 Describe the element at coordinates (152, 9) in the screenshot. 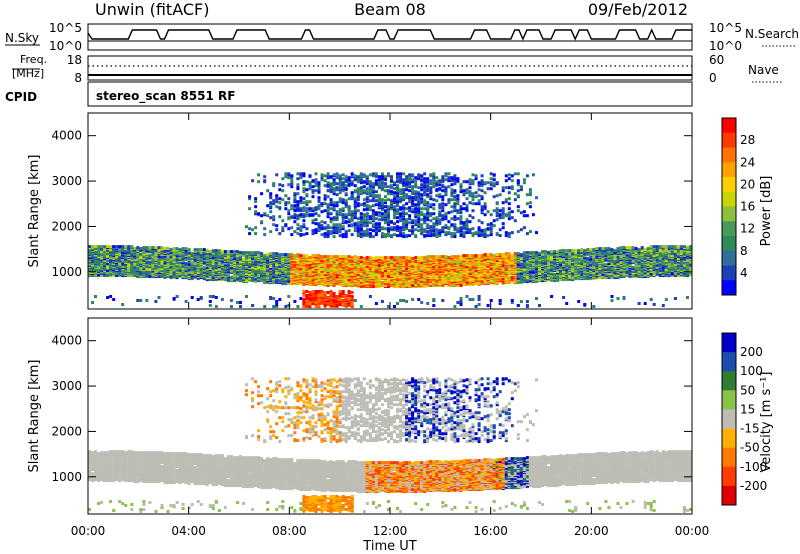

I see `station-title: Unwin (fitACF)` at that location.